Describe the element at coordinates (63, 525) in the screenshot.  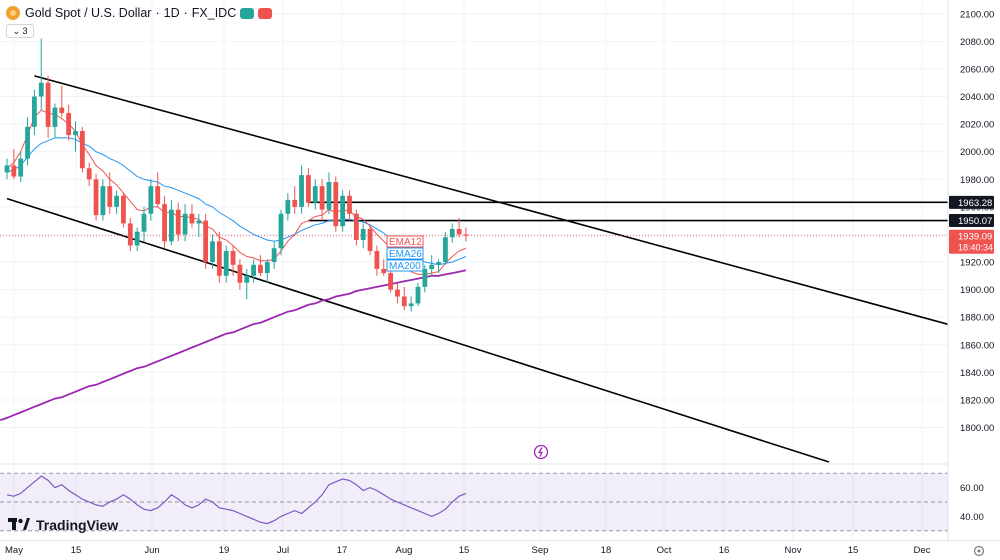
I see `tradingview-logo: TradingView` at that location.